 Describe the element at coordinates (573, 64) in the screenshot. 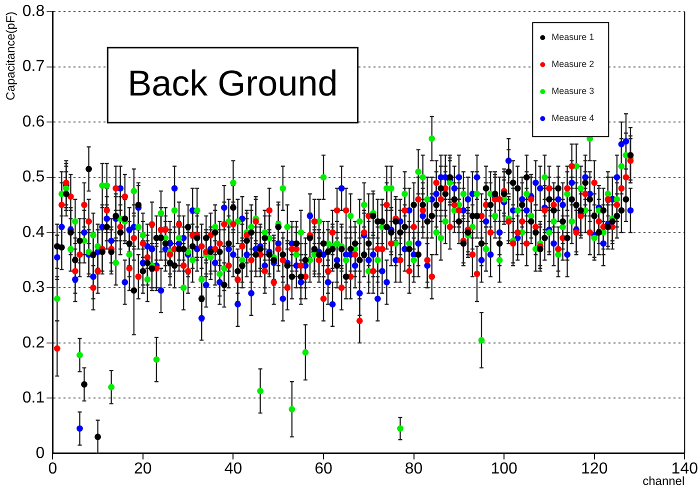

I see `legend-label: Measure 2` at that location.